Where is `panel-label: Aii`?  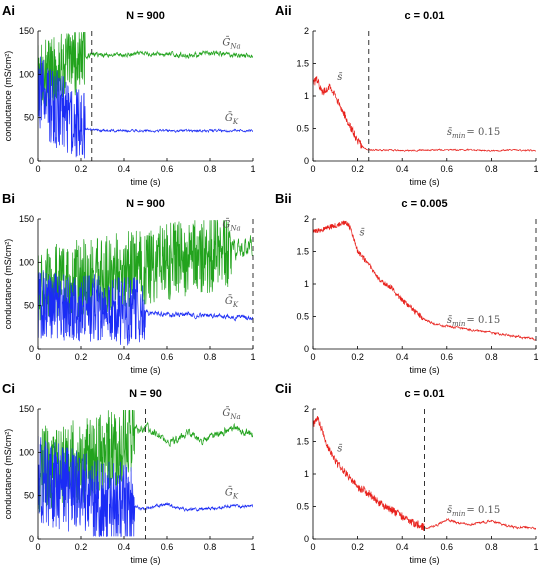
panel-label: Aii is located at coordinates (283, 10).